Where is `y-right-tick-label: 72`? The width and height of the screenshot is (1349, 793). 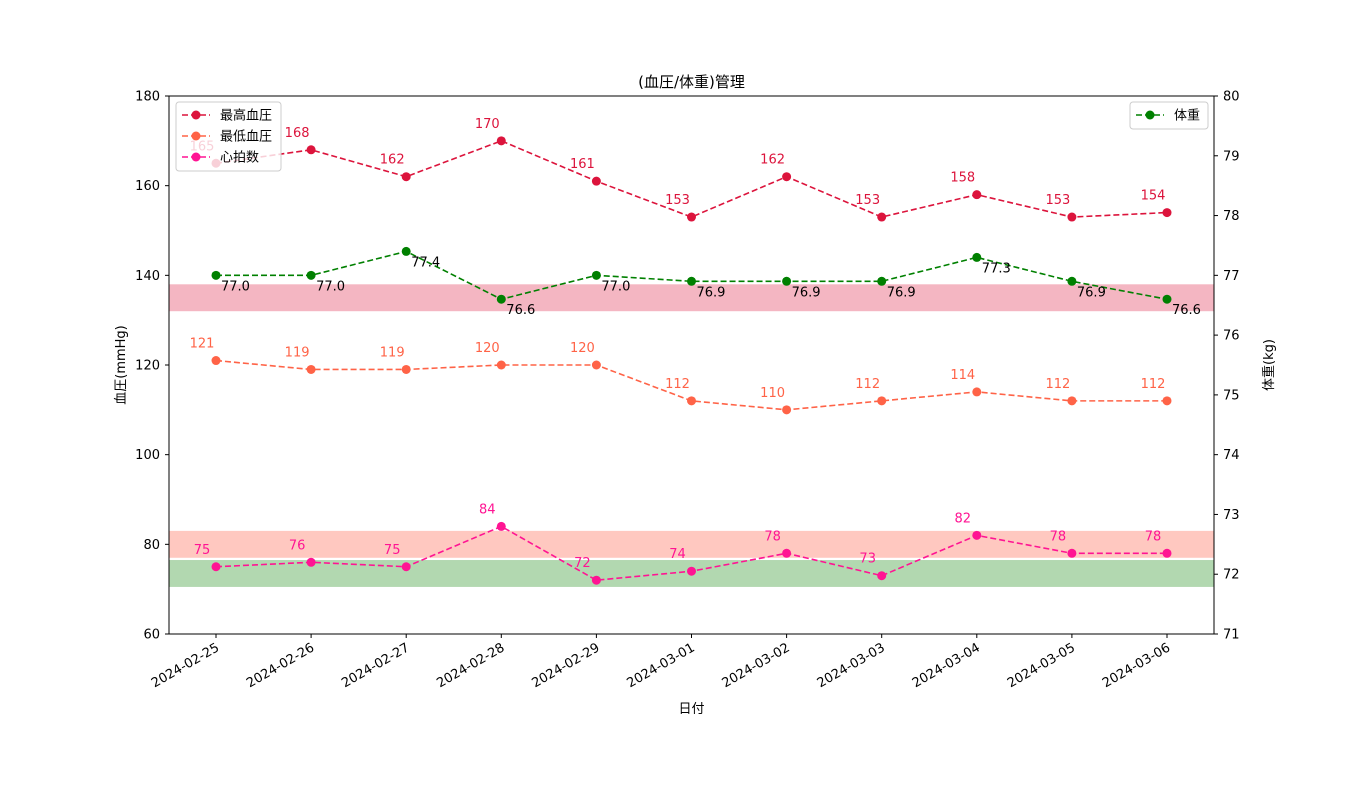 y-right-tick-label: 72 is located at coordinates (1231, 575).